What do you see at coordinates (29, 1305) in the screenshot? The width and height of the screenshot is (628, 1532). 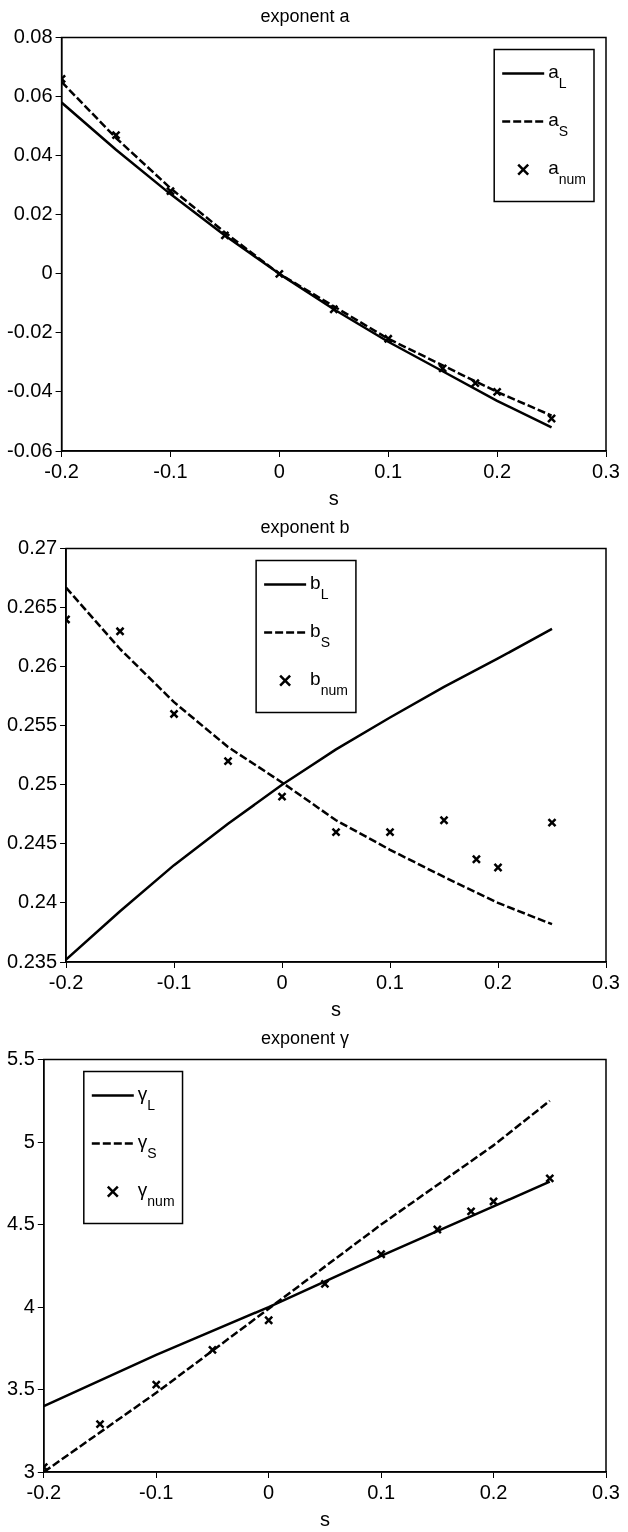 I see `y-tick-label: 4` at bounding box center [29, 1305].